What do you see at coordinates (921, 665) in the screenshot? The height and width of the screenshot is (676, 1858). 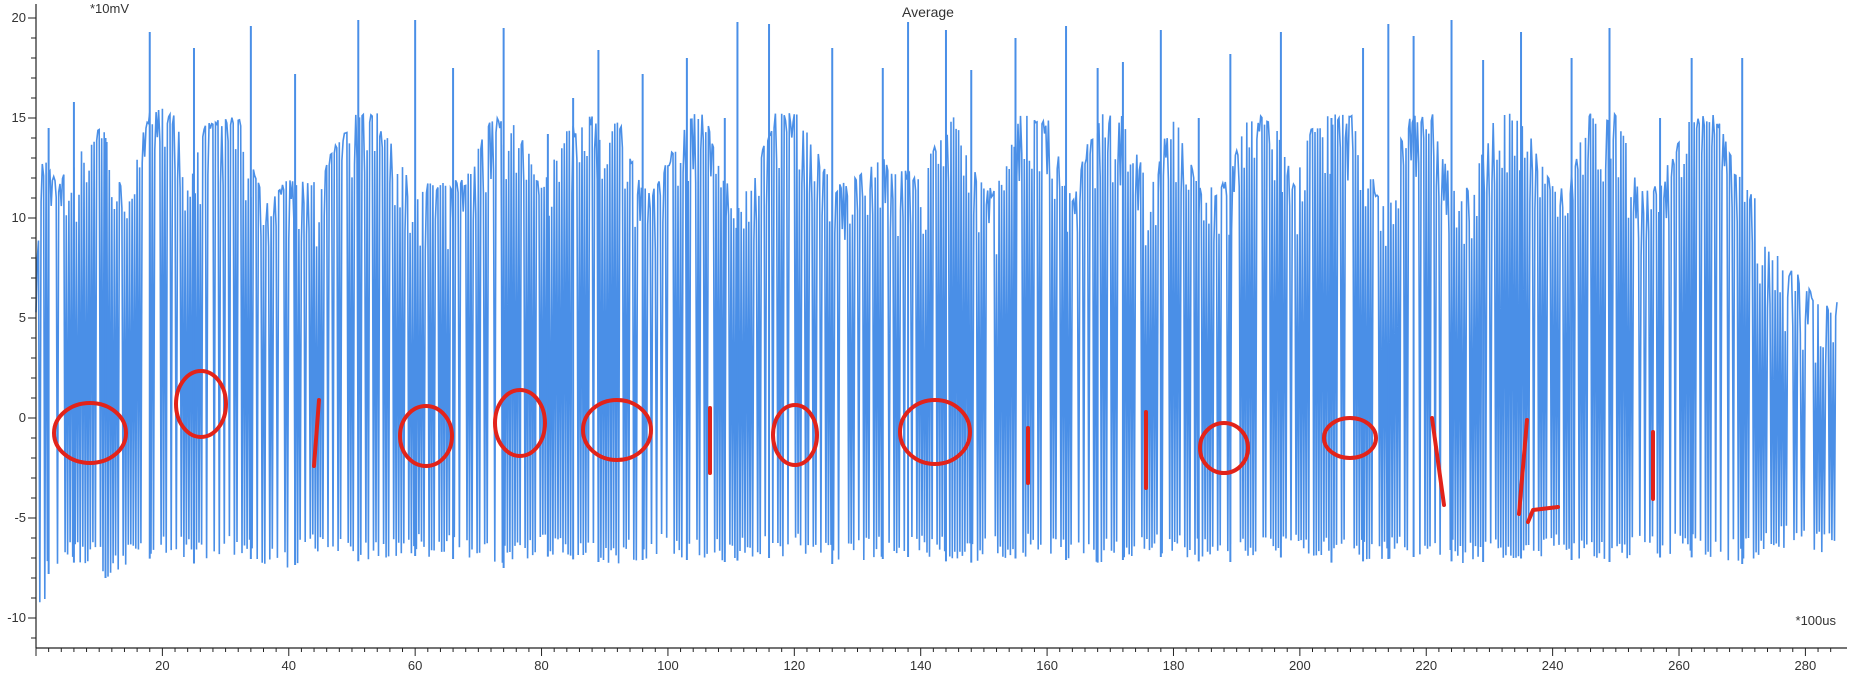 I see `x-tick-label-140: 140` at bounding box center [921, 665].